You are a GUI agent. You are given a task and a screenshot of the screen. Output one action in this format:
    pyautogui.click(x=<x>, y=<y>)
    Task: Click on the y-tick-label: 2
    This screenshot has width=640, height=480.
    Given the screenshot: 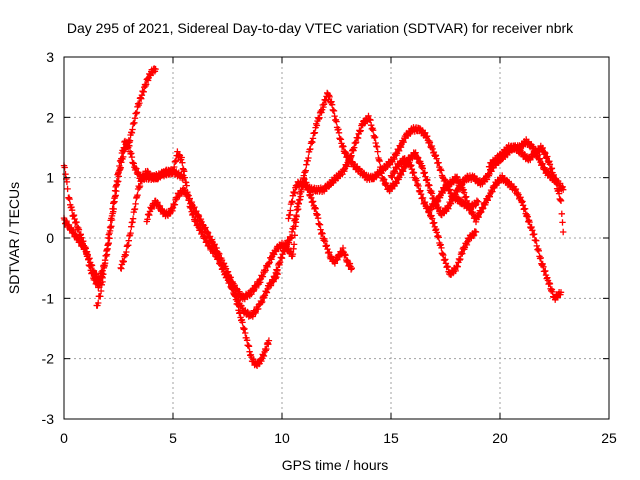 What is the action you would take?
    pyautogui.click(x=50, y=117)
    